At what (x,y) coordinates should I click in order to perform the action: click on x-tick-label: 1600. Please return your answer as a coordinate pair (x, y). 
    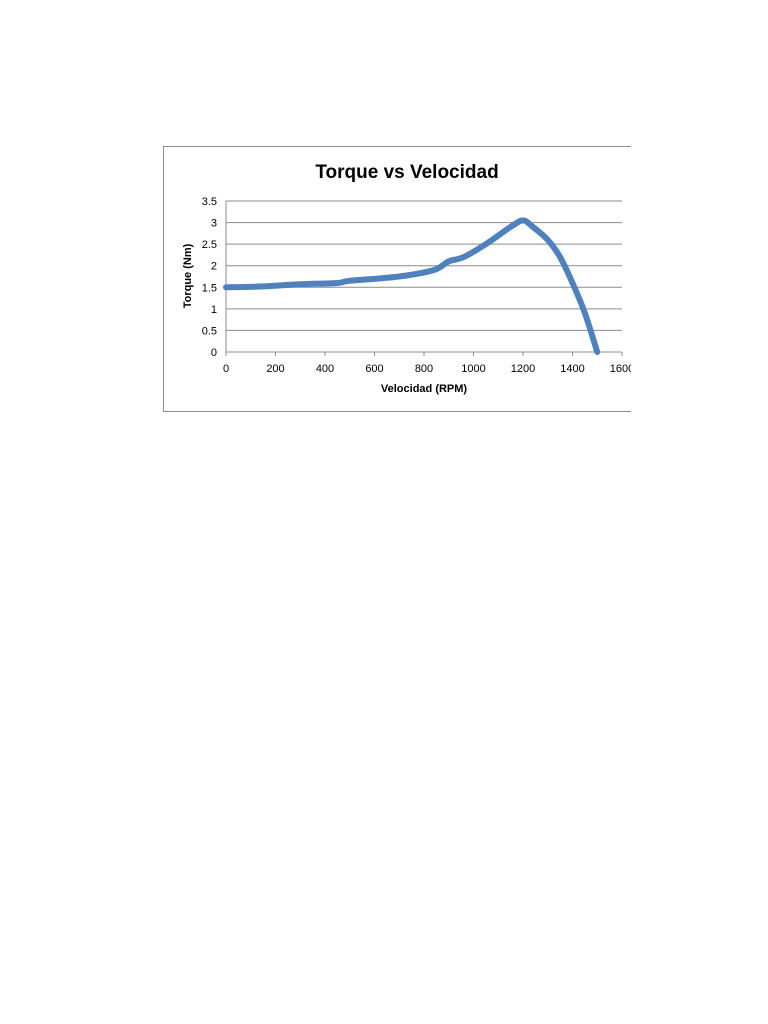
    Looking at the image, I should click on (620, 369).